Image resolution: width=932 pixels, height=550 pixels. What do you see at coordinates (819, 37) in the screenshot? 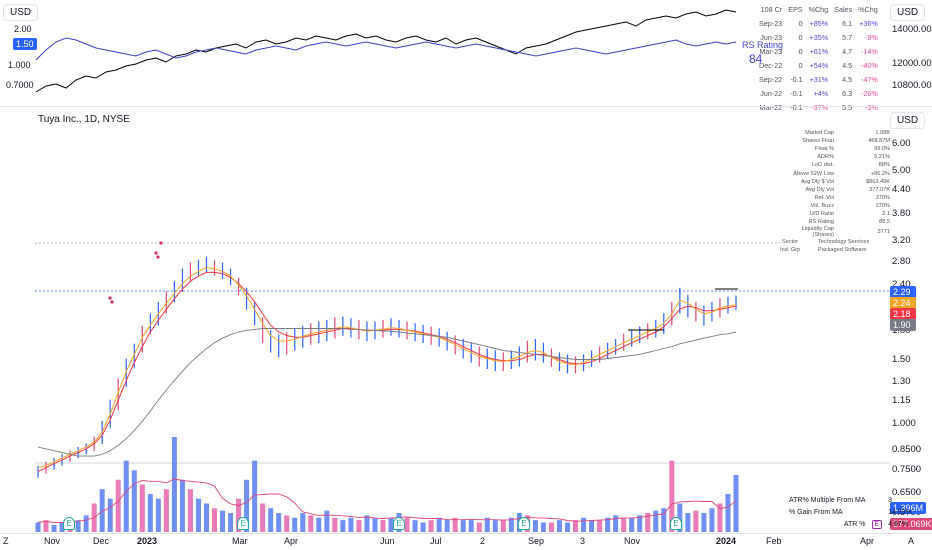
I see `earnings-cell: +35%` at bounding box center [819, 37].